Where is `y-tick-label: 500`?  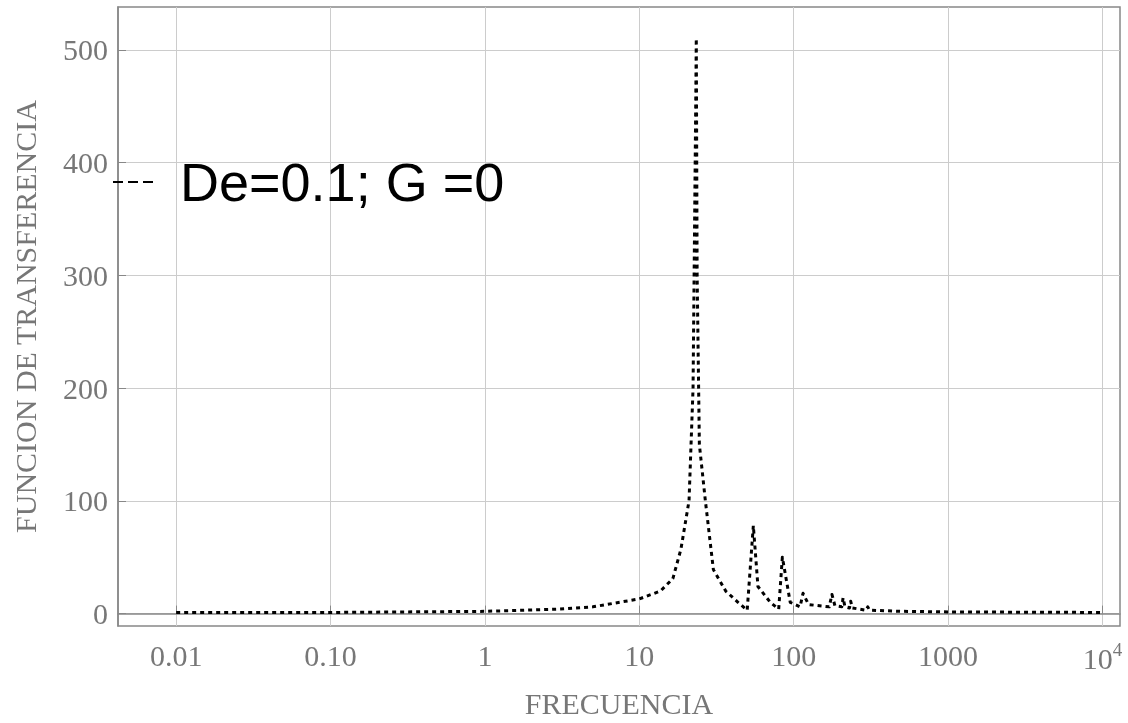 y-tick-label: 500 is located at coordinates (85, 50).